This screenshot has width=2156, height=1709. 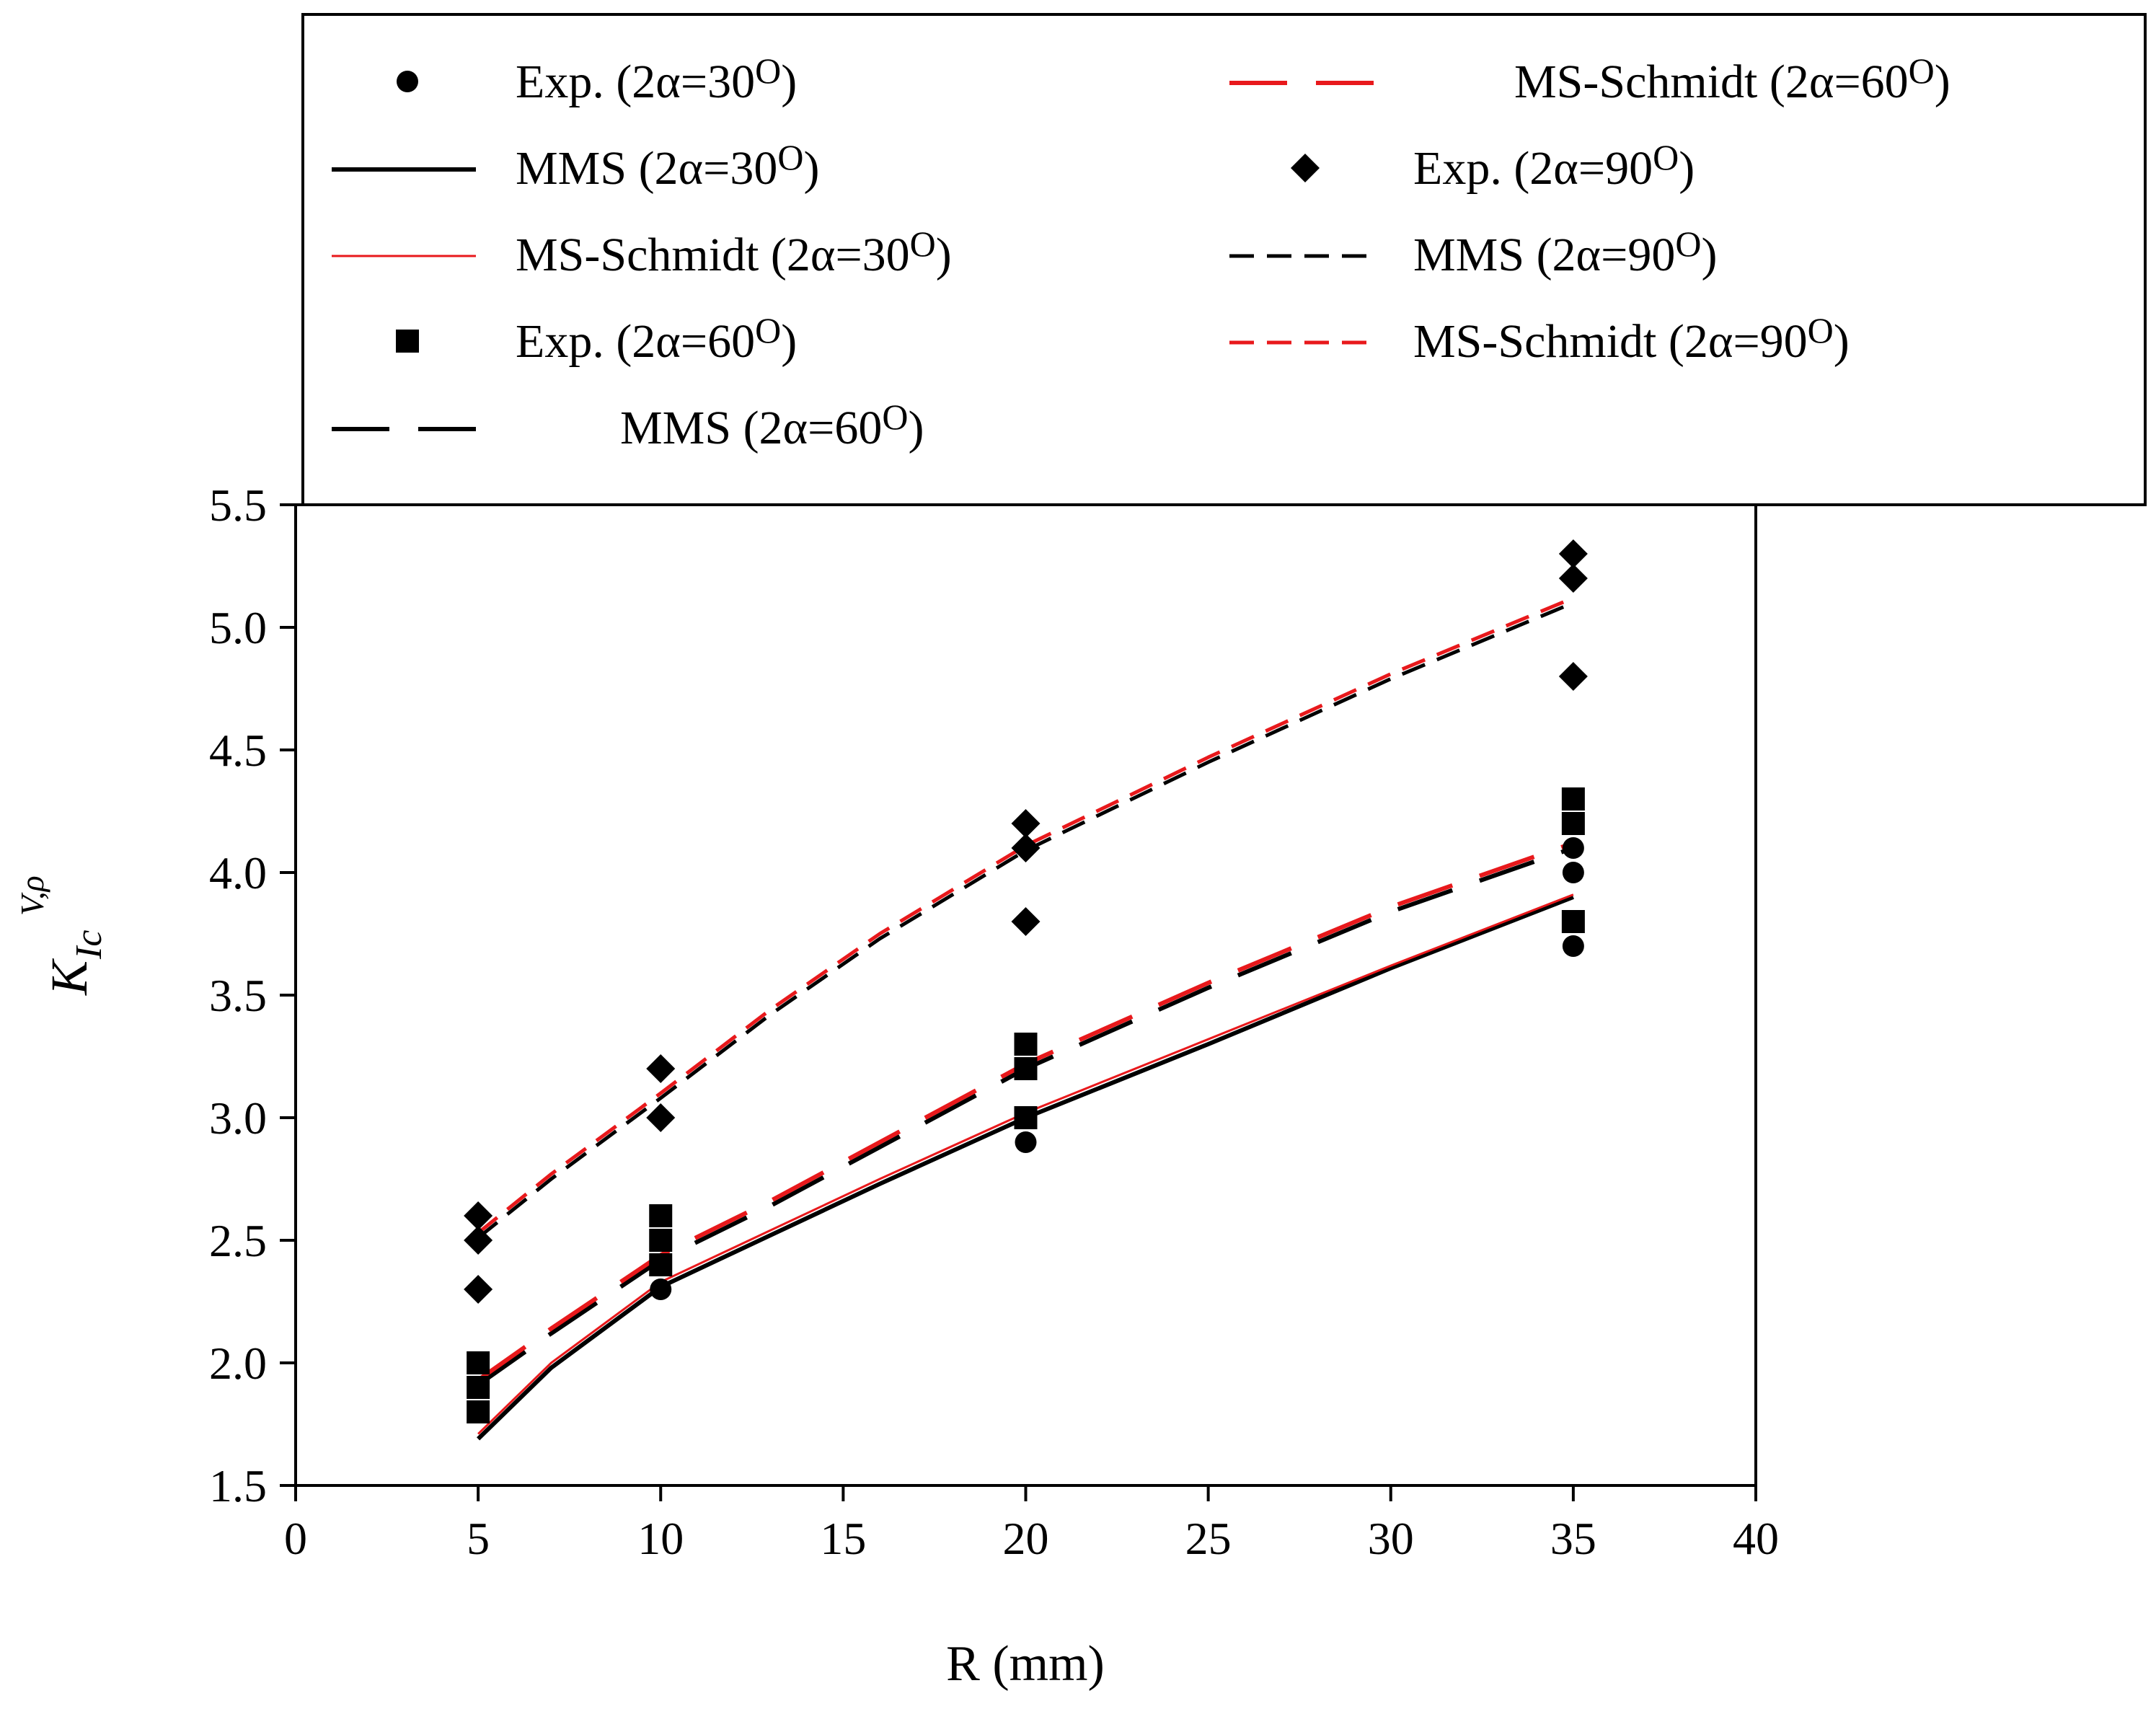 What do you see at coordinates (32, 895) in the screenshot?
I see `y-axis-title-superscript: V,ρ` at bounding box center [32, 895].